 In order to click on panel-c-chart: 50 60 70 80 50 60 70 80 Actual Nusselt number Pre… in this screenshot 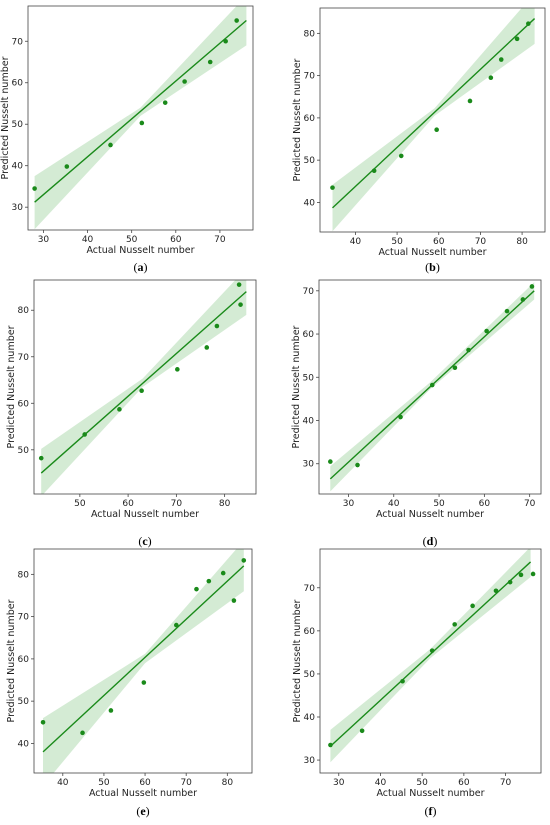, I will do `click(131, 413)`.